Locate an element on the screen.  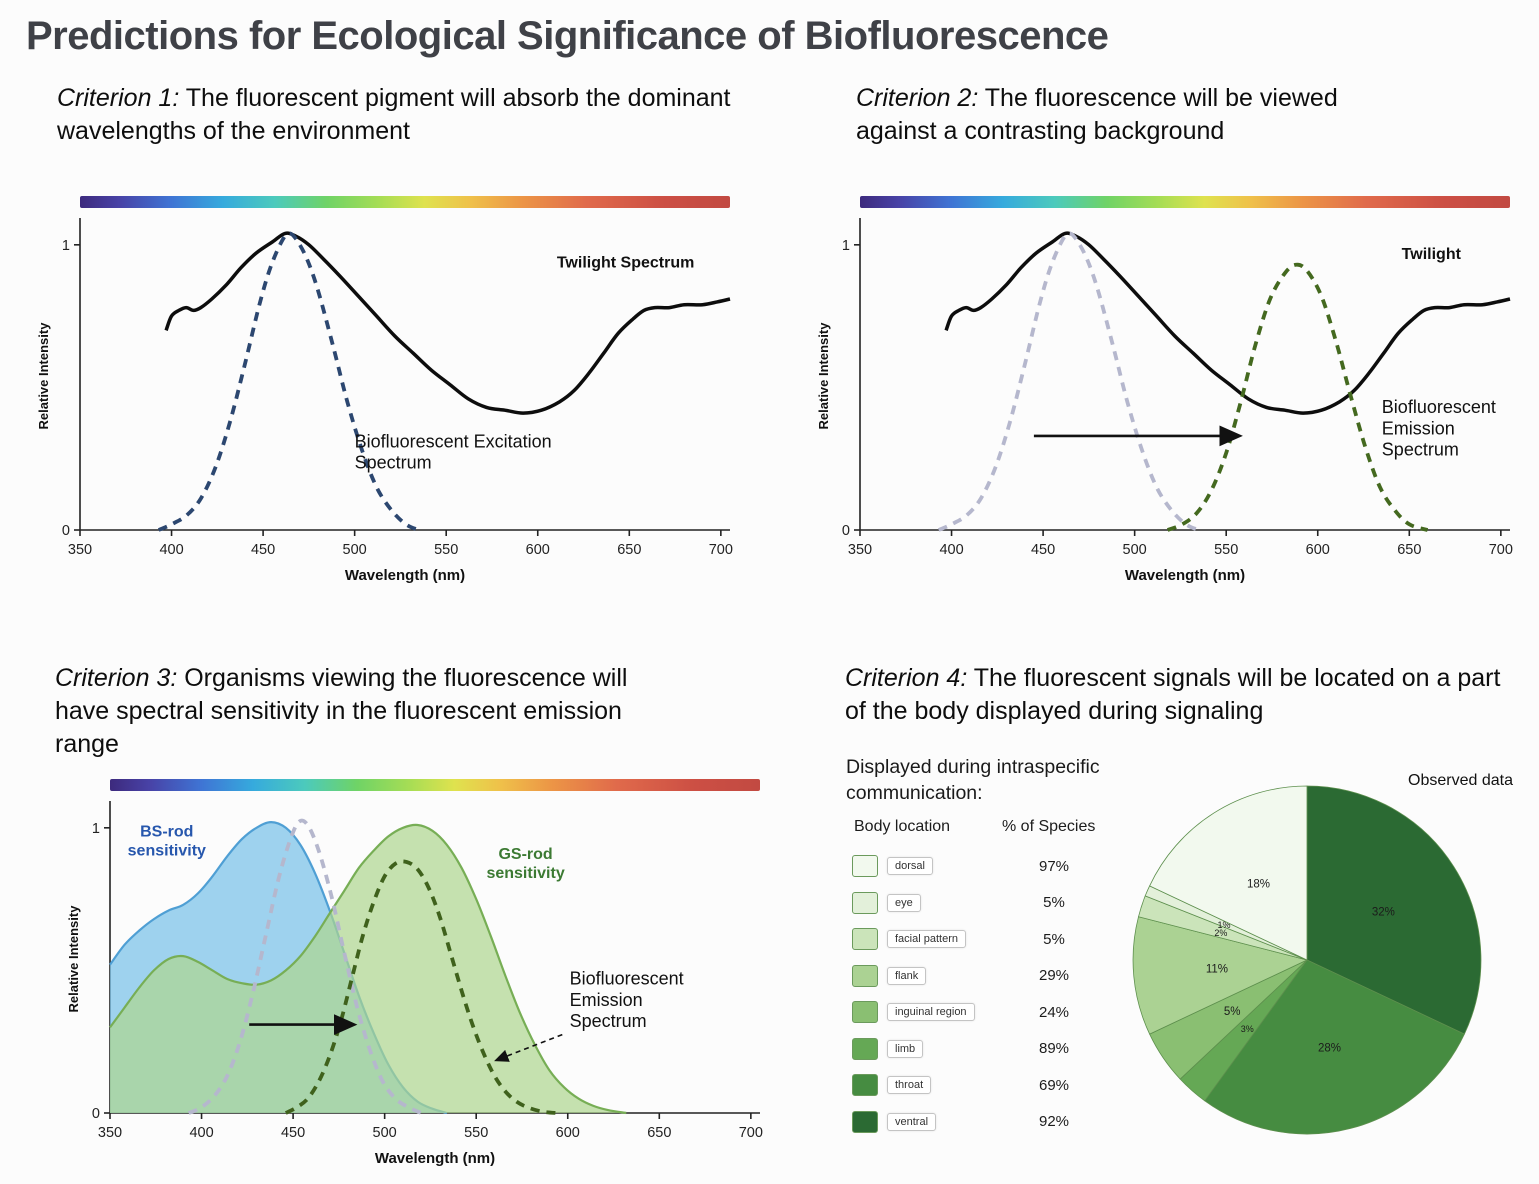
criterion-2-label: Criterion 2: is located at coordinates (917, 98).